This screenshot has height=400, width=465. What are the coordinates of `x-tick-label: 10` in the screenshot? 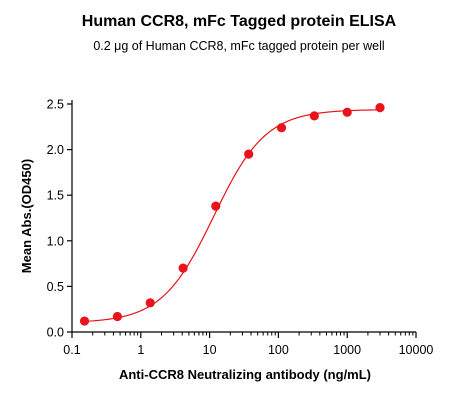 It's located at (210, 350).